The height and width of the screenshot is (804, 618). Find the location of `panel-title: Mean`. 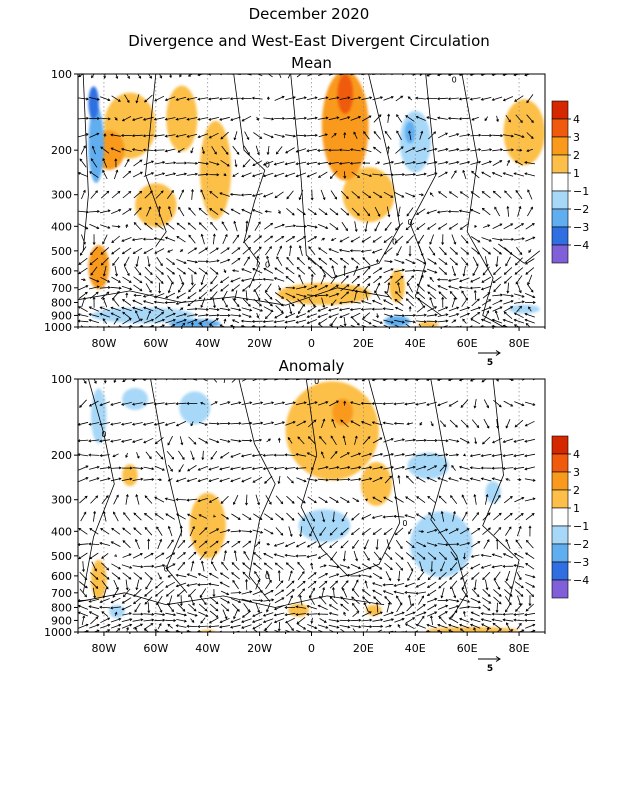

panel-title: Mean is located at coordinates (311, 63).